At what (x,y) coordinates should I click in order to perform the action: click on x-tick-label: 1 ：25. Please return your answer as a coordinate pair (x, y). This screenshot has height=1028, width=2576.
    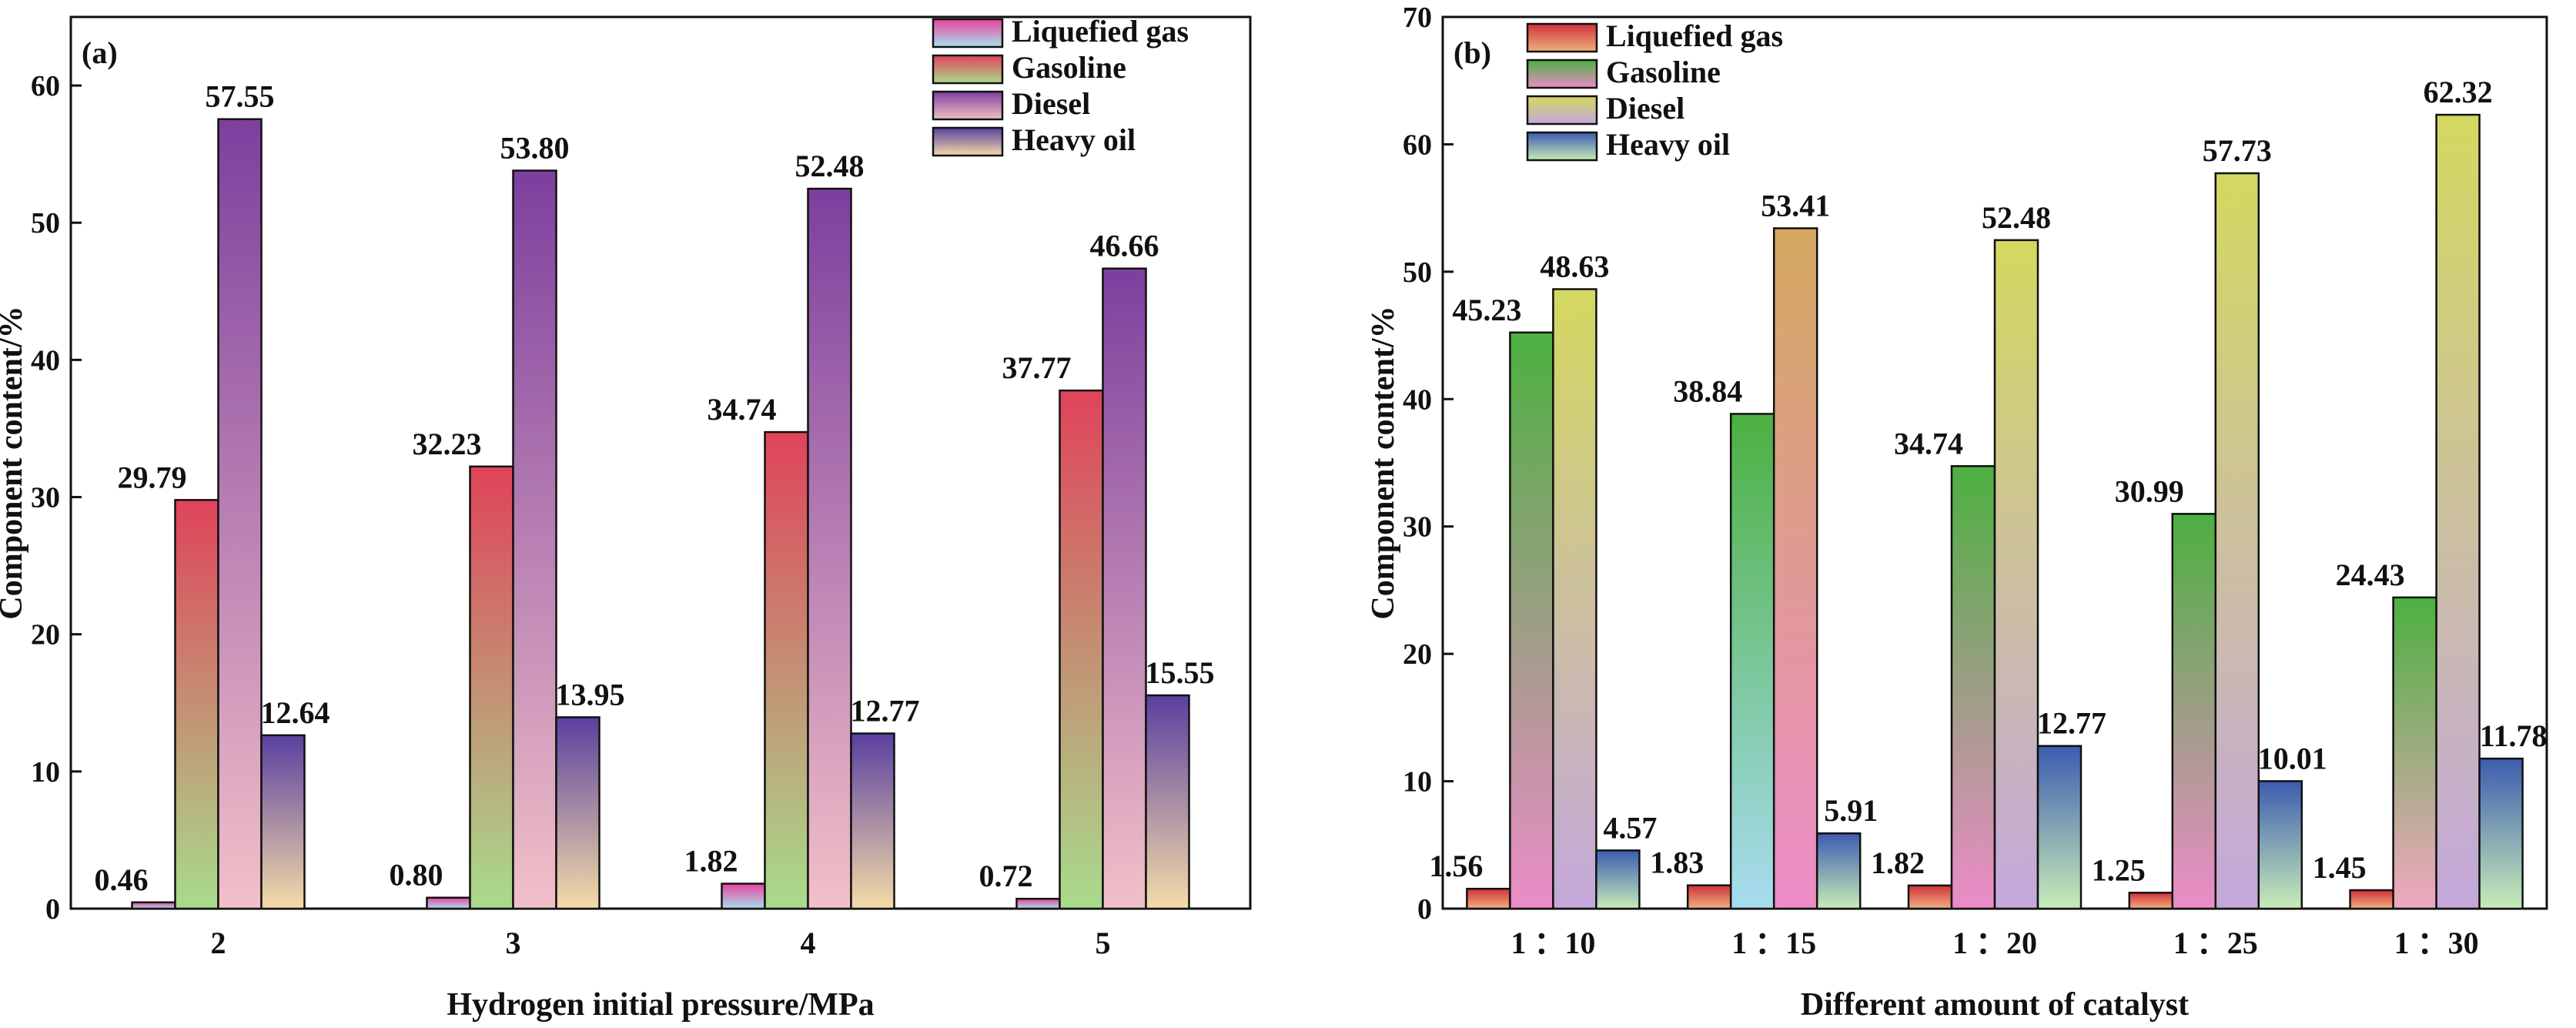
    Looking at the image, I should click on (2215, 943).